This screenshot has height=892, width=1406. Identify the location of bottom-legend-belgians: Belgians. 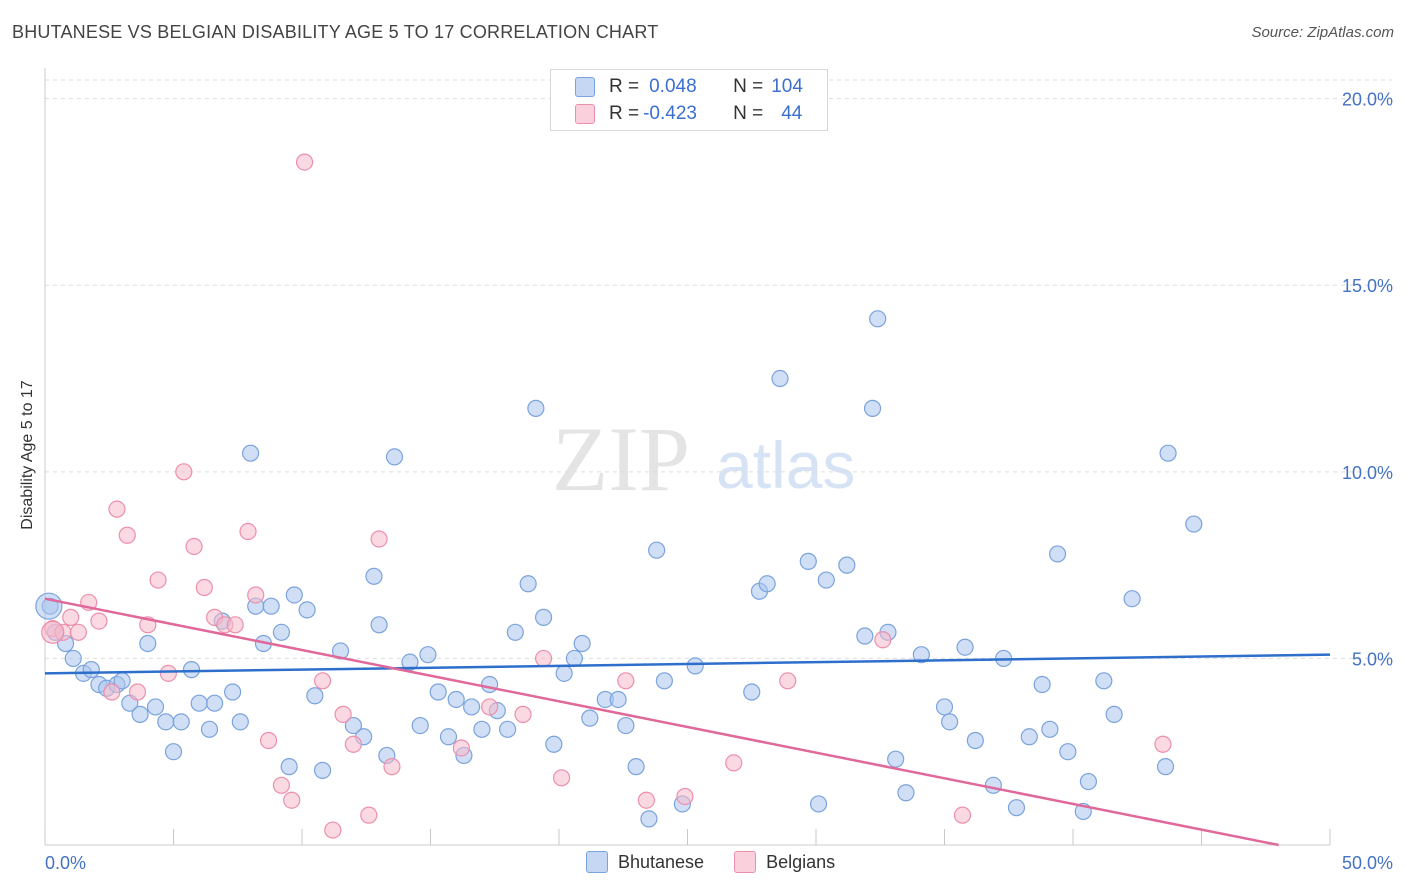
(784, 862).